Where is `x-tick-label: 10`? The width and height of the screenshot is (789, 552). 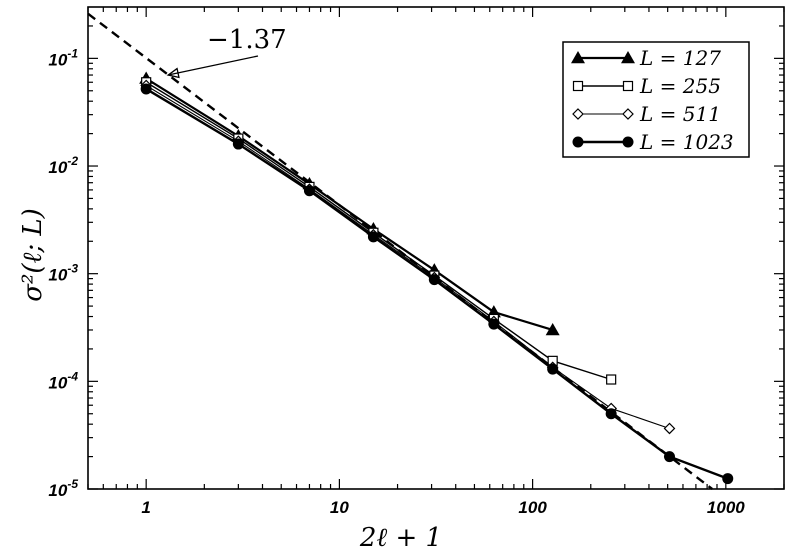 x-tick-label: 10 is located at coordinates (339, 507).